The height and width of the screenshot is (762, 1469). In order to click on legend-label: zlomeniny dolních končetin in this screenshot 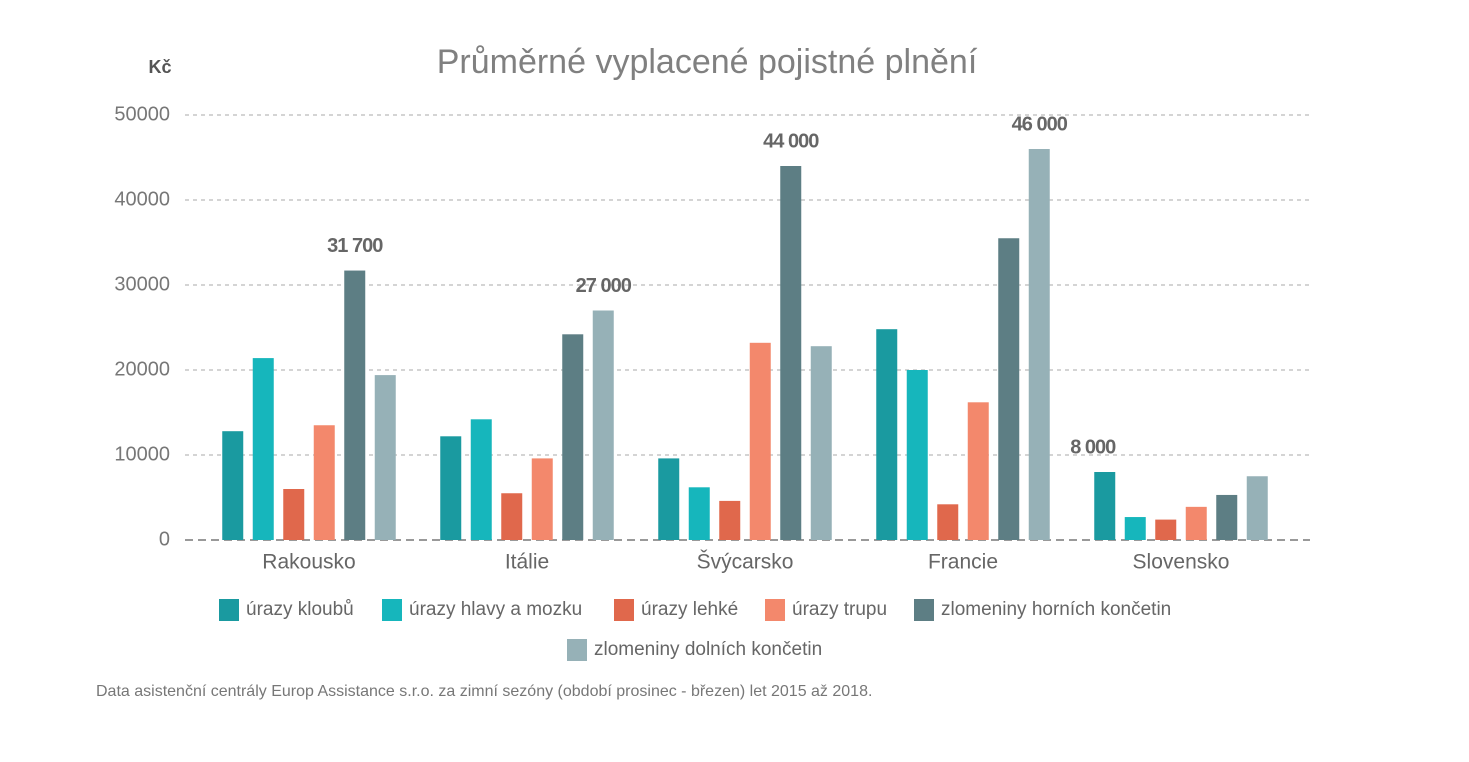, I will do `click(708, 649)`.